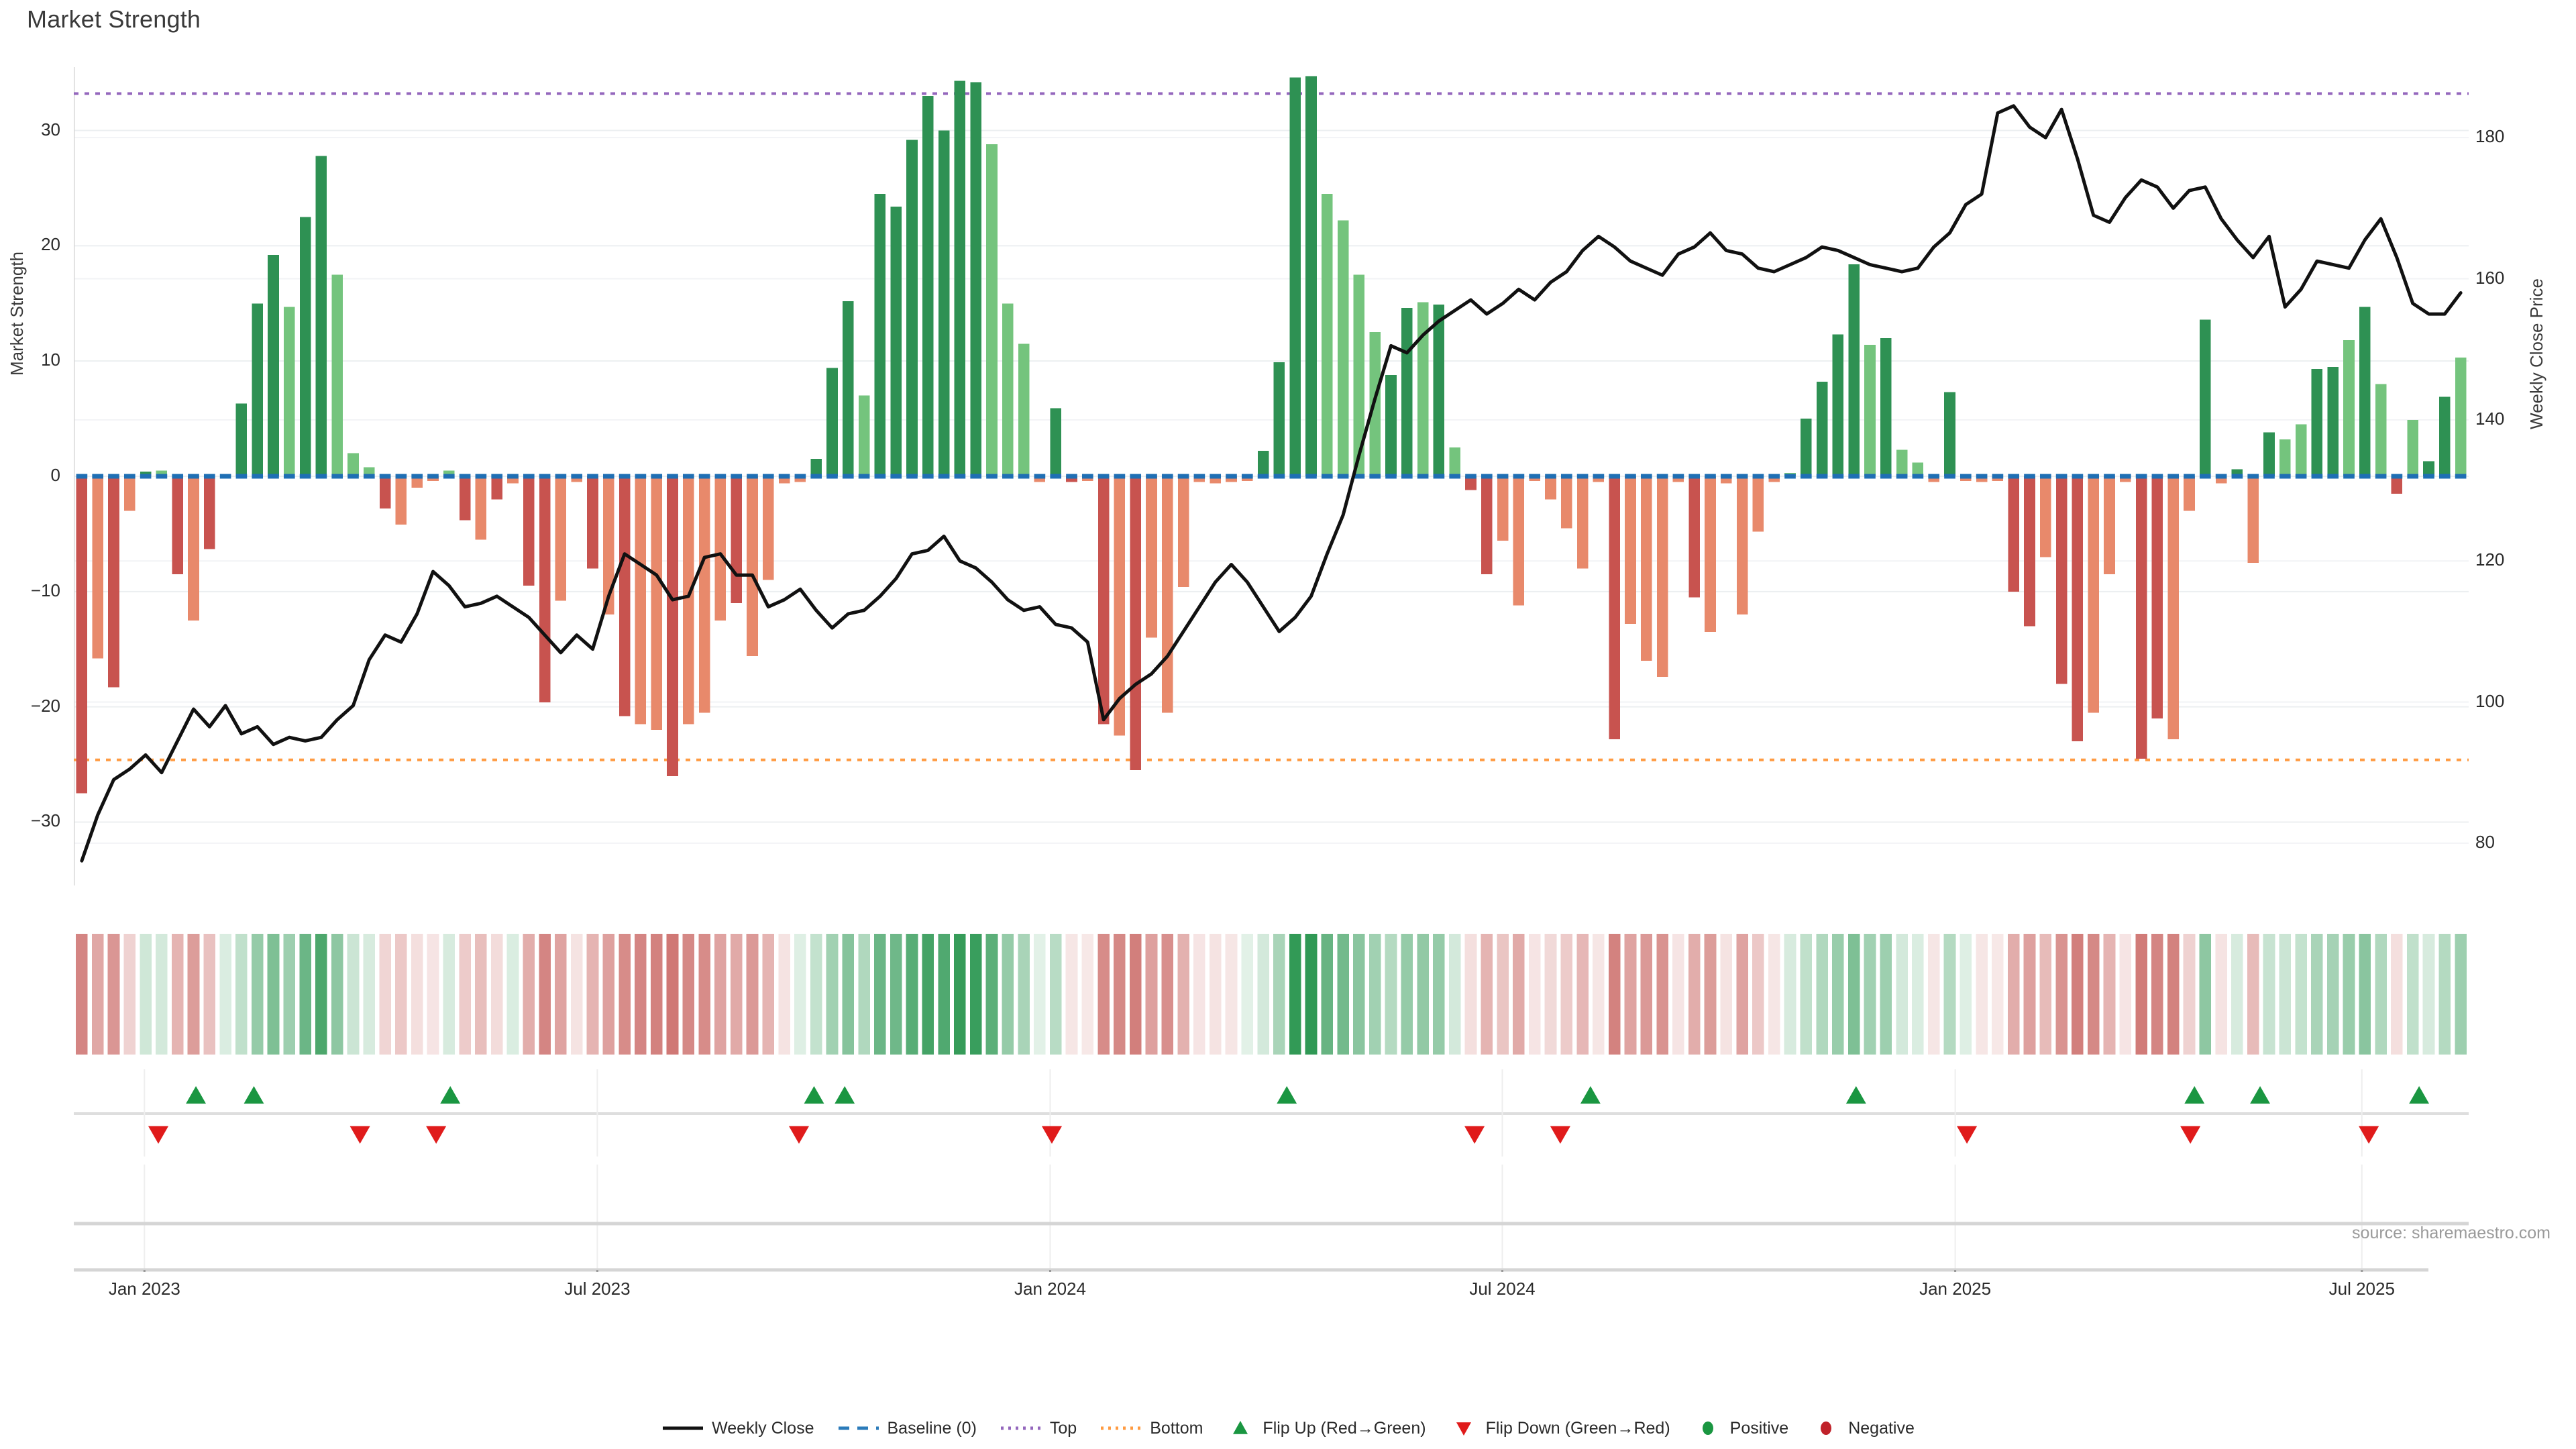  What do you see at coordinates (1176, 1428) in the screenshot?
I see `legend-label: Bottom` at bounding box center [1176, 1428].